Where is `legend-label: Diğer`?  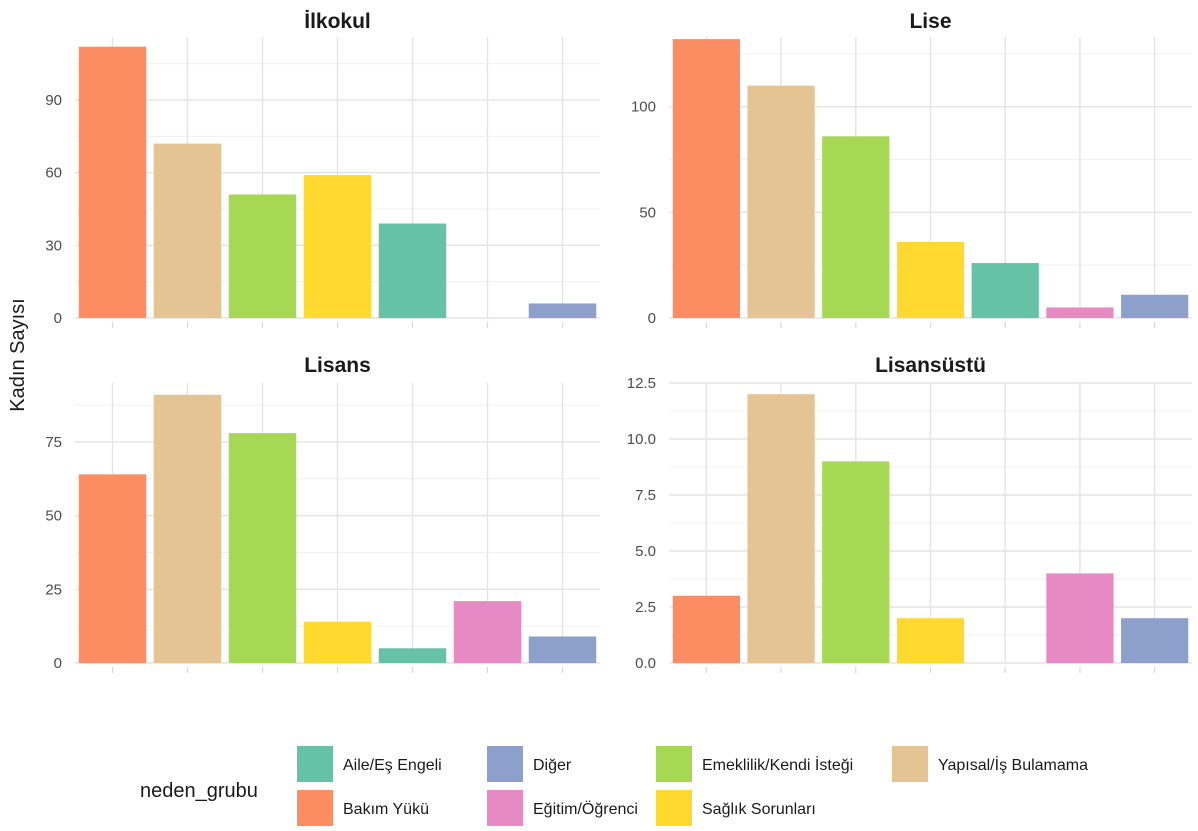 legend-label: Diğer is located at coordinates (552, 765).